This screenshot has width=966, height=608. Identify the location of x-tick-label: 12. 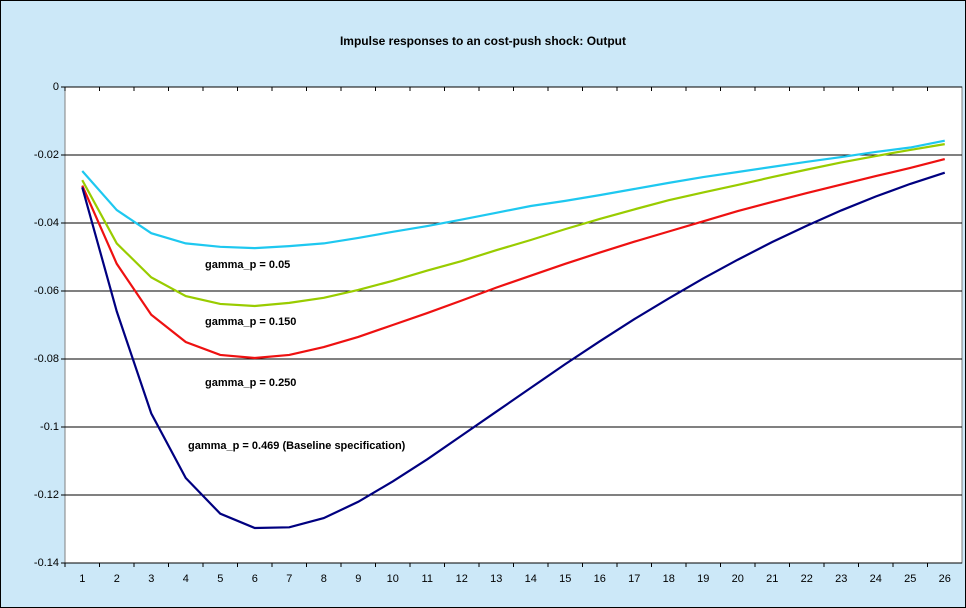
(462, 579).